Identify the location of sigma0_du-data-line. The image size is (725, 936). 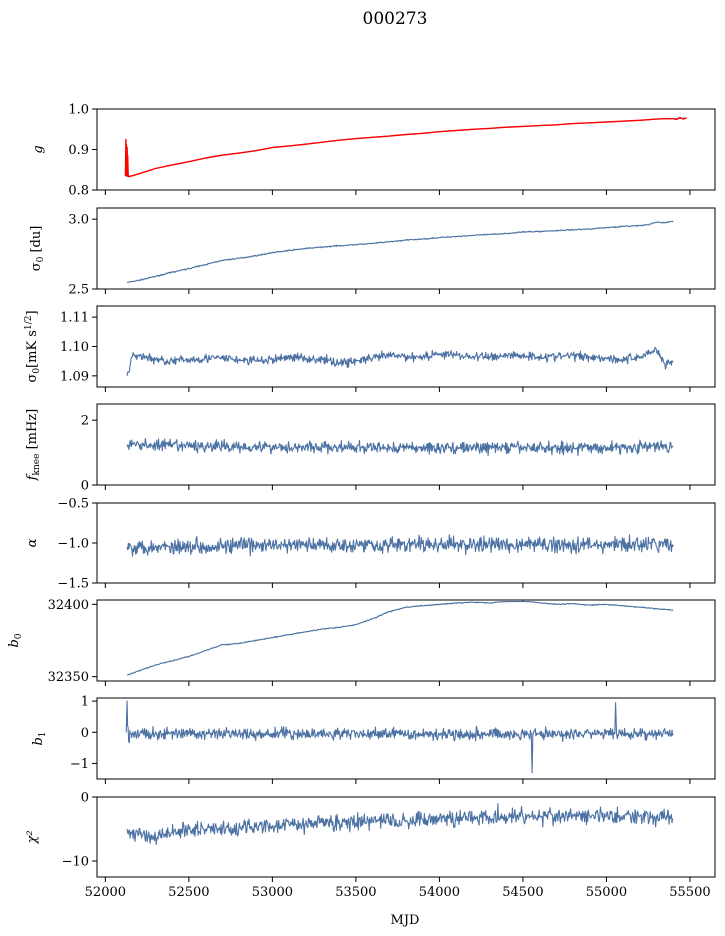
(400, 252).